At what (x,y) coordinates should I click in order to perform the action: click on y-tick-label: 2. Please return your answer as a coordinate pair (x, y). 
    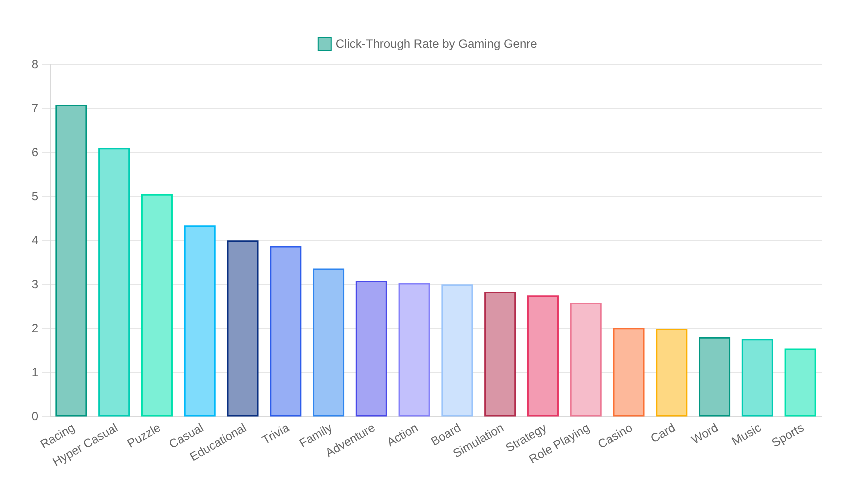
    Looking at the image, I should click on (35, 329).